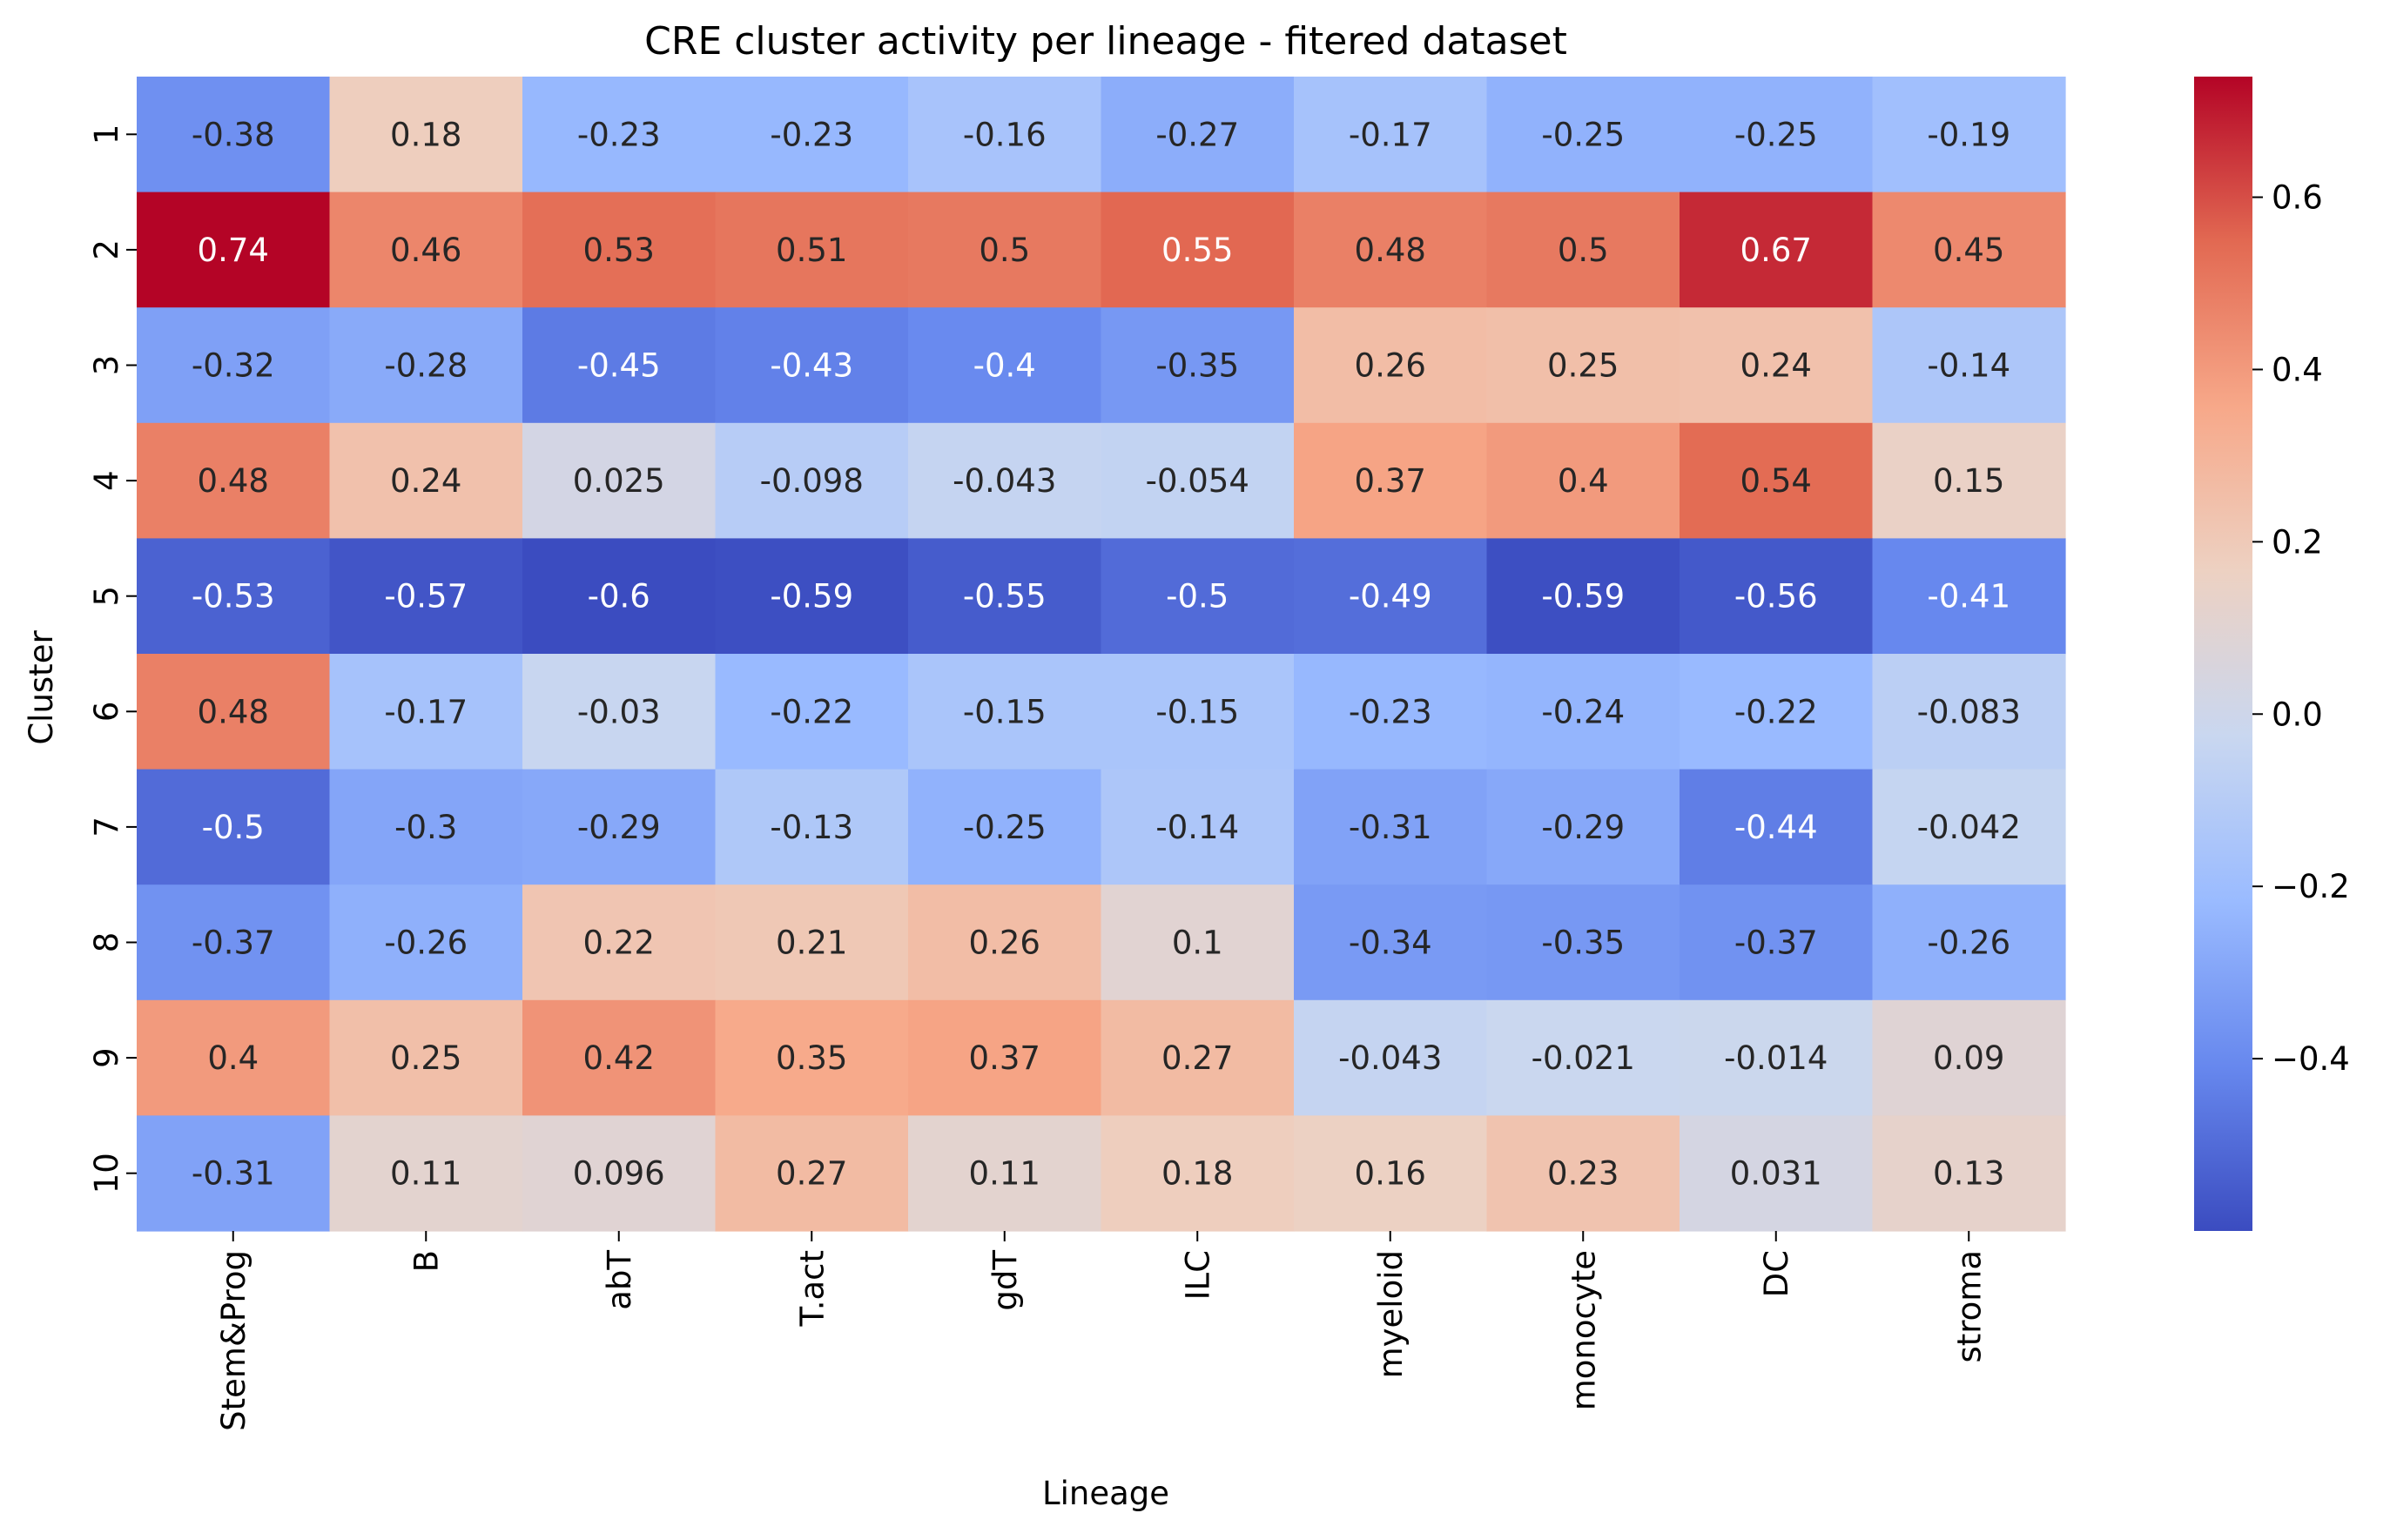  I want to click on cell-value-label: -0.45, so click(619, 366).